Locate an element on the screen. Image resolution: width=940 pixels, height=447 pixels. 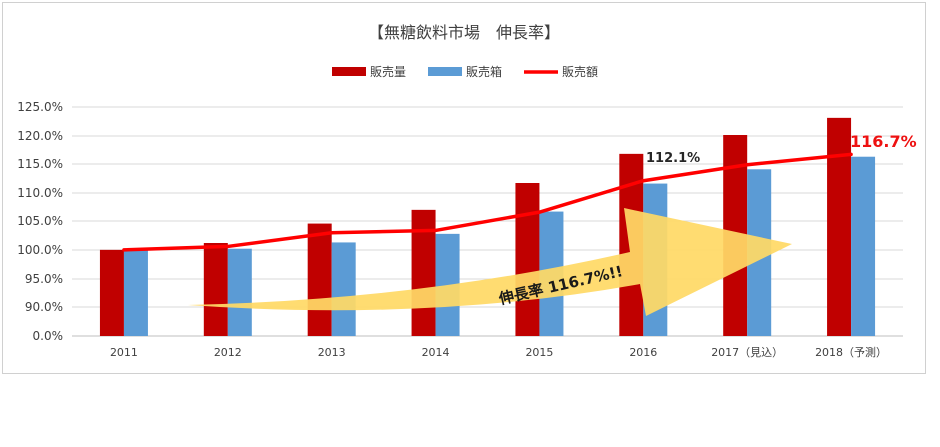
y-tick-label: 120.0% is located at coordinates (40, 136).